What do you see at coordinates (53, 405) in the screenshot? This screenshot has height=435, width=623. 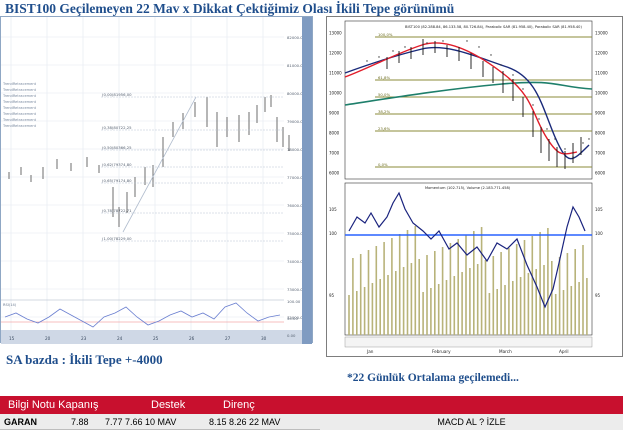 I see `header-close: Bilgi Notu Kapanış` at bounding box center [53, 405].